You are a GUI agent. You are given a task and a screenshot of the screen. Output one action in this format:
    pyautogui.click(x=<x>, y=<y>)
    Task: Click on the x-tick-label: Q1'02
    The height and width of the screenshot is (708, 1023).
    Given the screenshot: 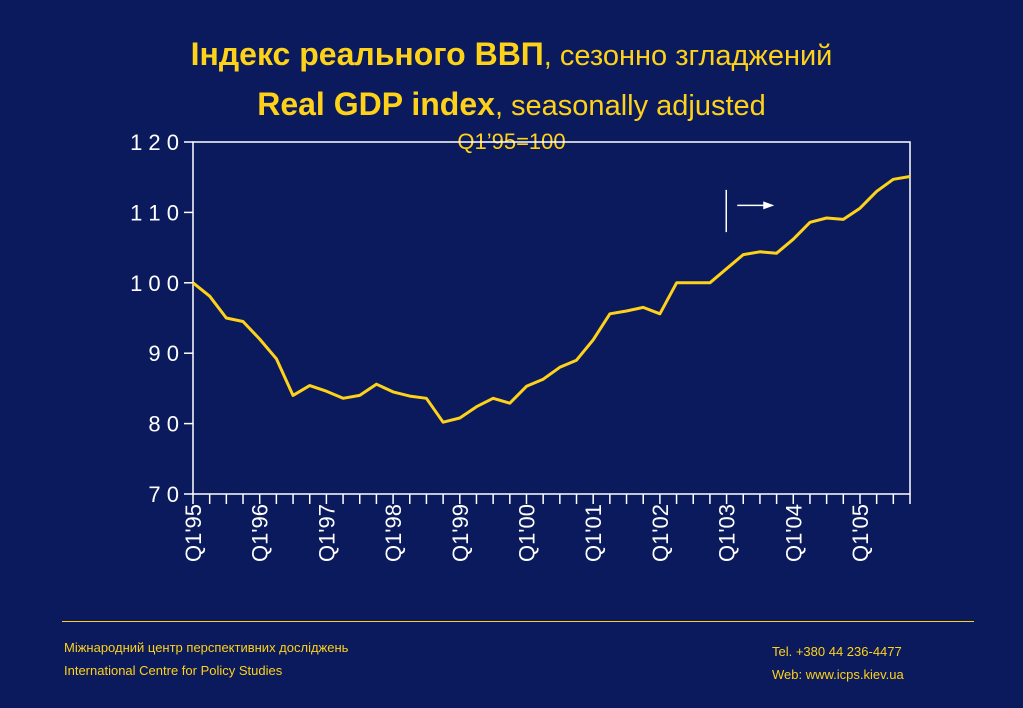 What is the action you would take?
    pyautogui.click(x=660, y=533)
    